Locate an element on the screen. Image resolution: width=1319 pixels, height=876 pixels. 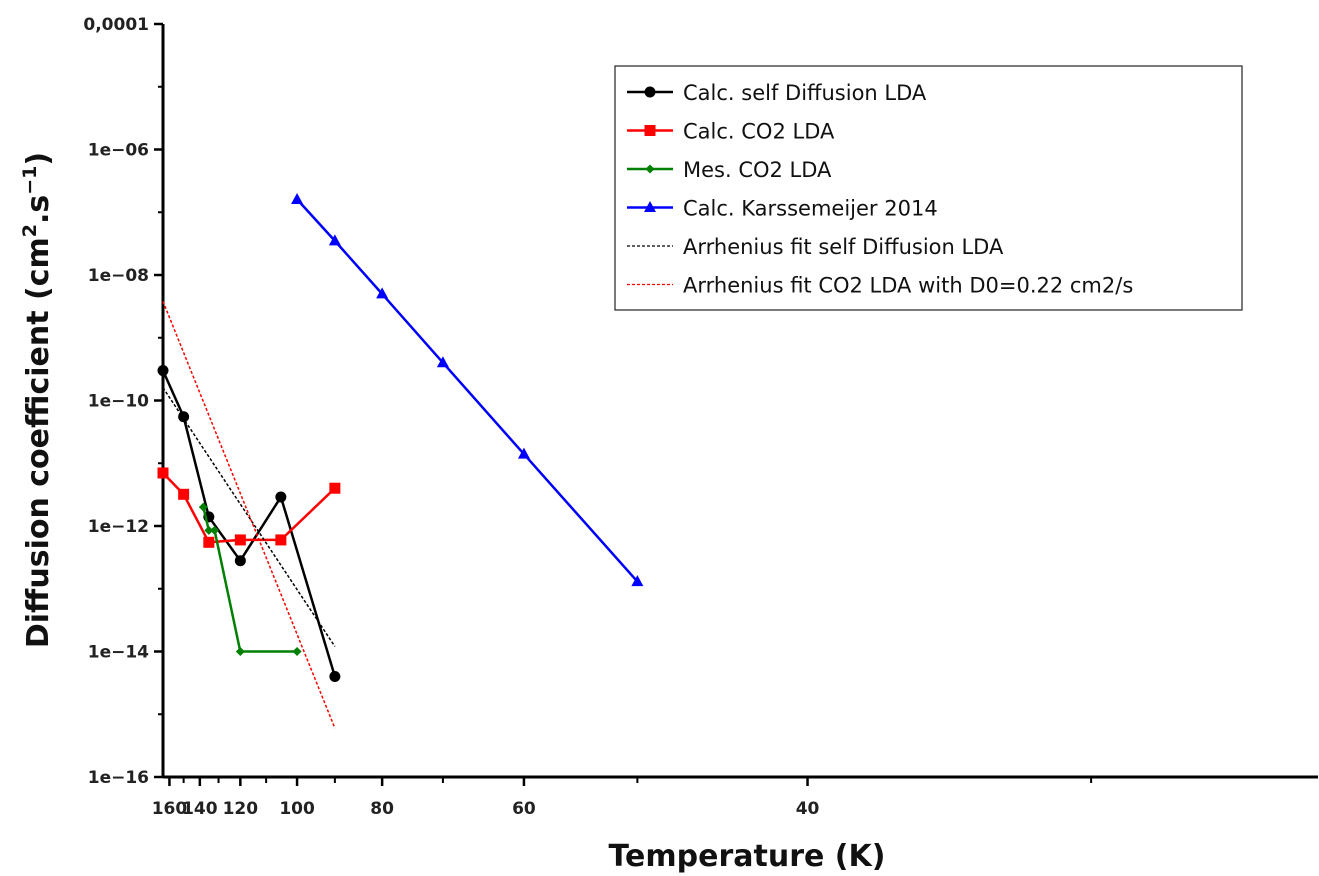
y-axis-title-sup2: −1 is located at coordinates (30, 180).